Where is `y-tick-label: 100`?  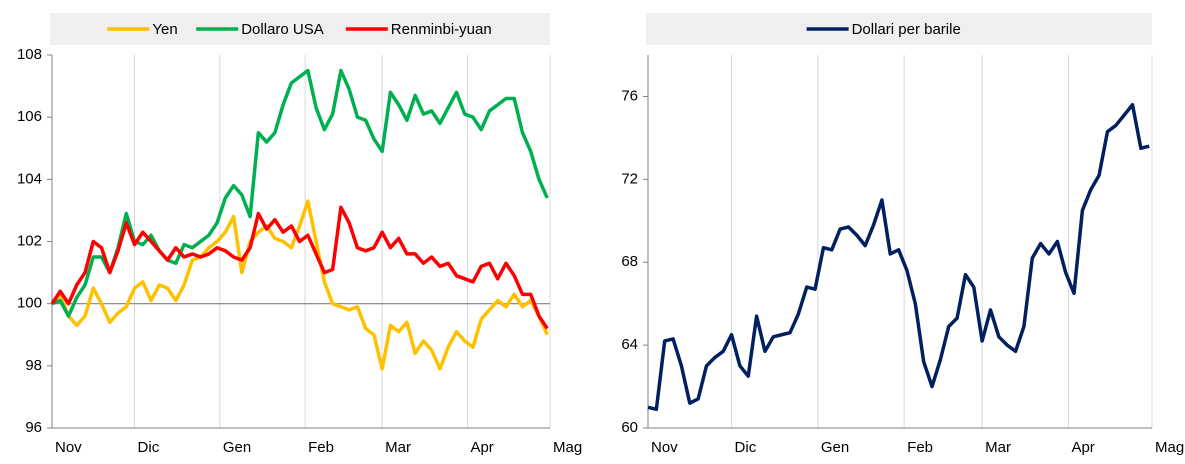
y-tick-label: 100 is located at coordinates (29, 303).